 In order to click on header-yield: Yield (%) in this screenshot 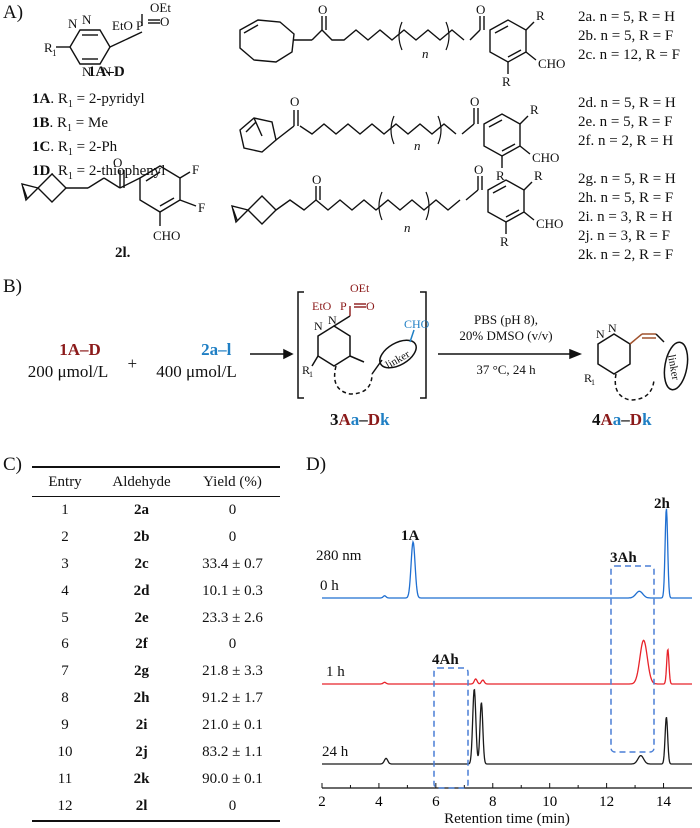, I will do `click(232, 481)`.